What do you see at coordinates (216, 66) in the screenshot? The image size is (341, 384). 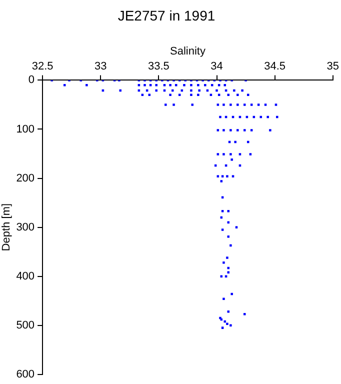 I see `x-tick-label: 34` at bounding box center [216, 66].